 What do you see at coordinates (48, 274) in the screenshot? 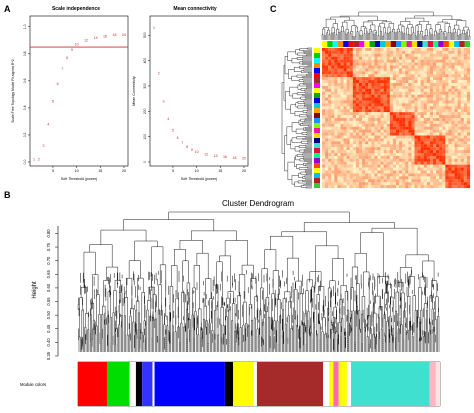
I see `y-tick-label: 0.65` at bounding box center [48, 274].